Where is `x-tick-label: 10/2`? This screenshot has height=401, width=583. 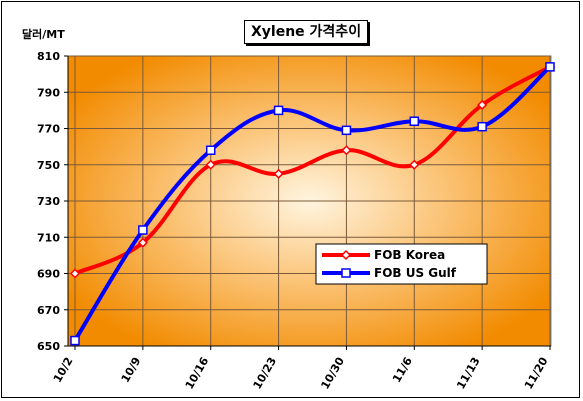
x-tick-label: 10/2 is located at coordinates (63, 370).